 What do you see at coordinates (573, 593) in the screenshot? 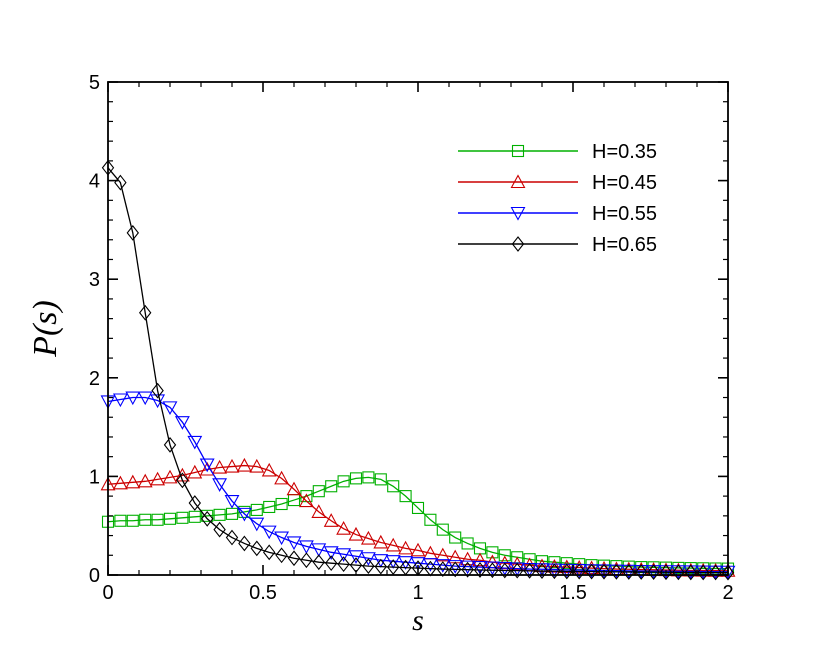
I see `x-tick-label: 1.5` at bounding box center [573, 593].